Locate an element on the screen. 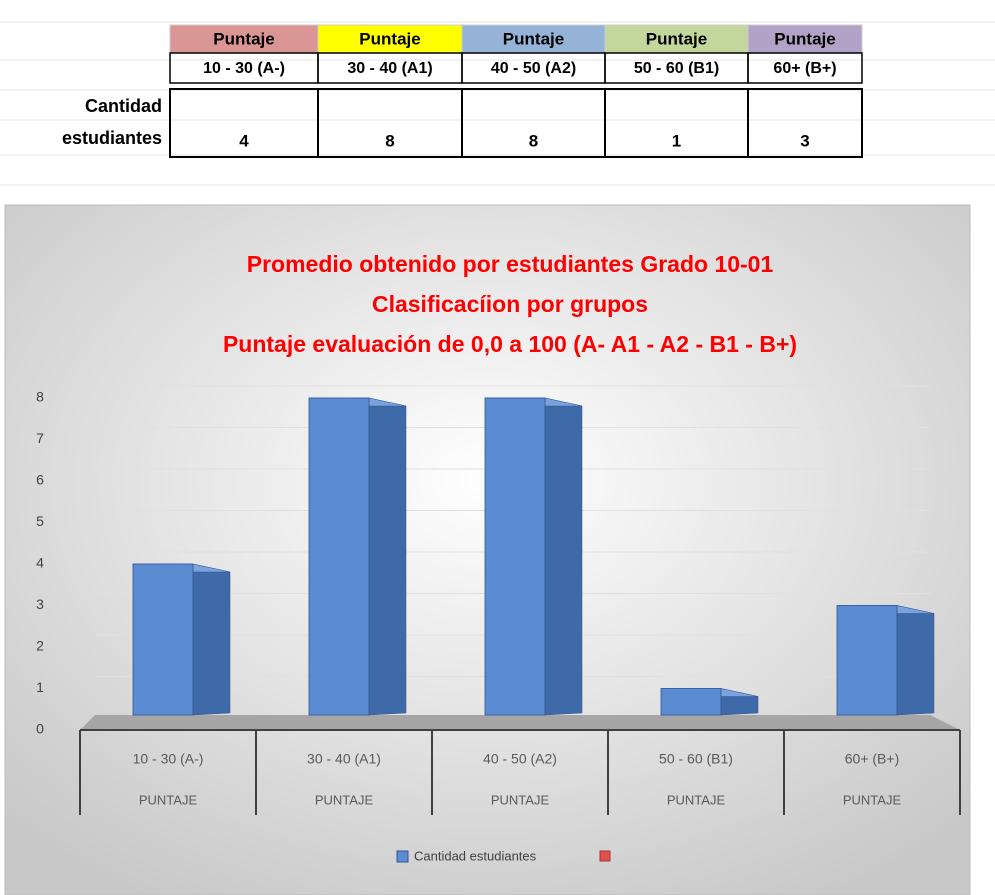 The image size is (995, 895). y-tick-label: 2 is located at coordinates (40, 646).